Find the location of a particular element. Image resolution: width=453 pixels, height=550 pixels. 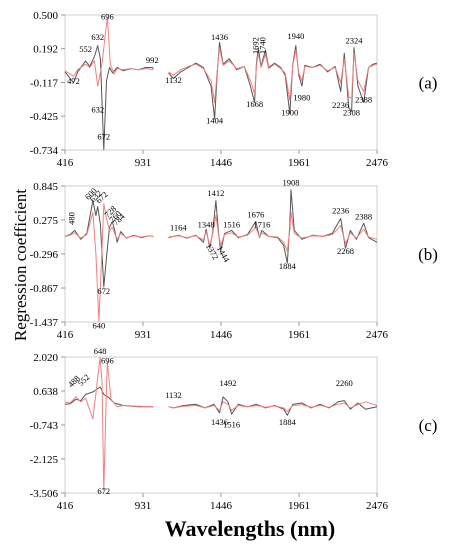

peak-label: 2308 is located at coordinates (351, 113).